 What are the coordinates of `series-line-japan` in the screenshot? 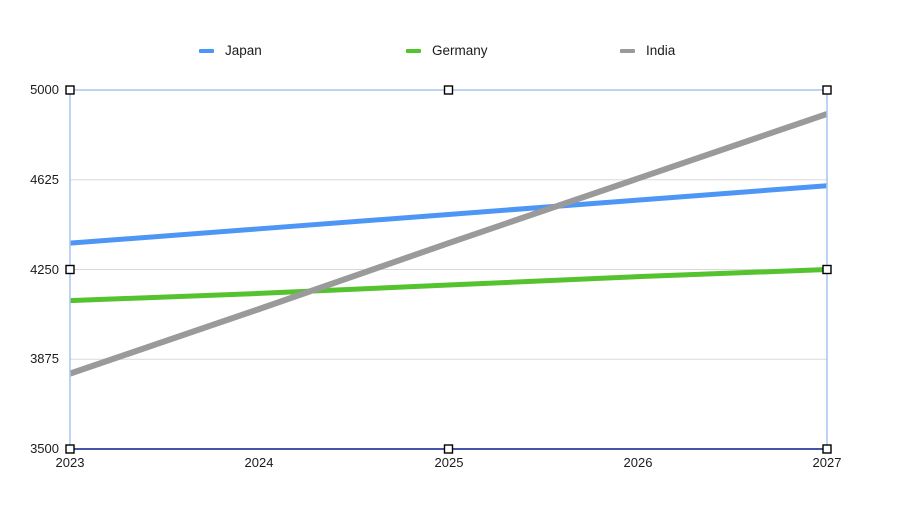 It's located at (448, 214).